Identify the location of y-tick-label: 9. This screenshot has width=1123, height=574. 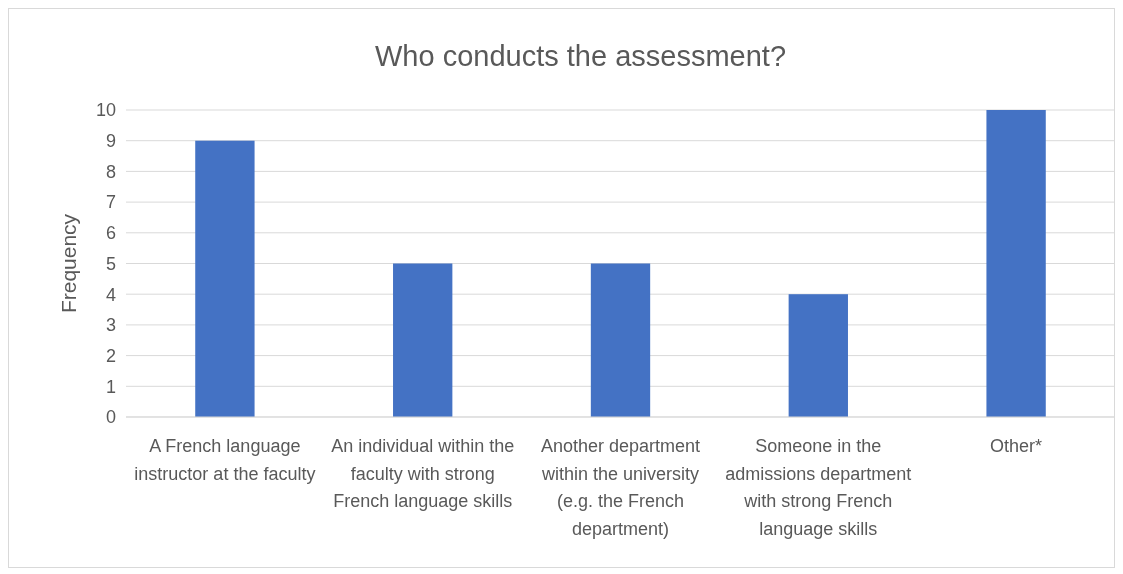
(110, 141).